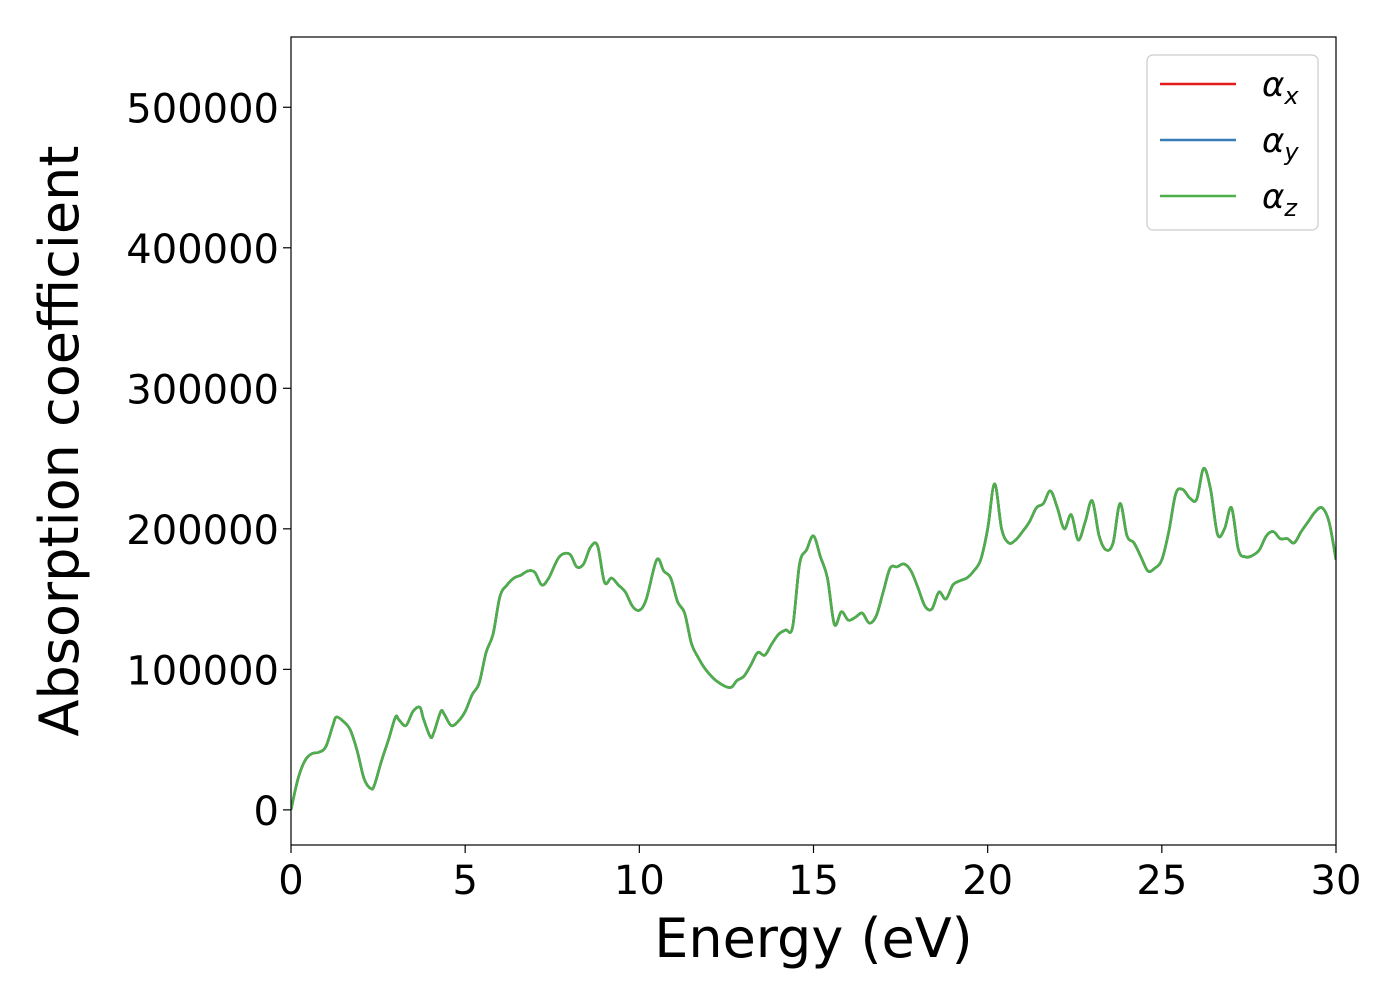  What do you see at coordinates (1273, 85) in the screenshot?
I see `legend-symbol-0: α` at bounding box center [1273, 85].